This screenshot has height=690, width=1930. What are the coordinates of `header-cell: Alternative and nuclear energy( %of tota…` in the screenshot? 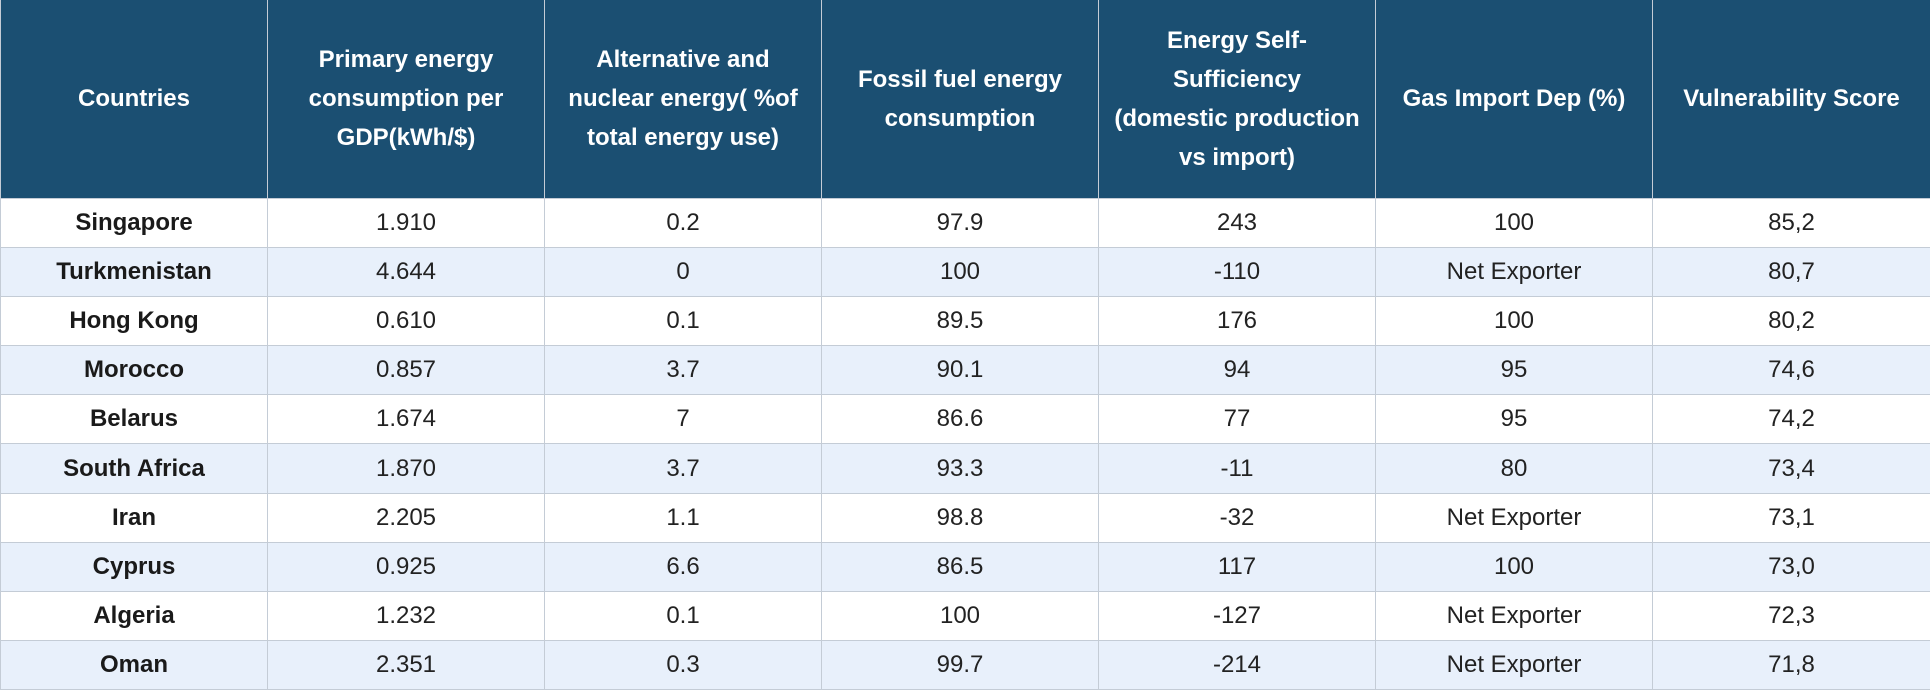 It's located at (683, 99).